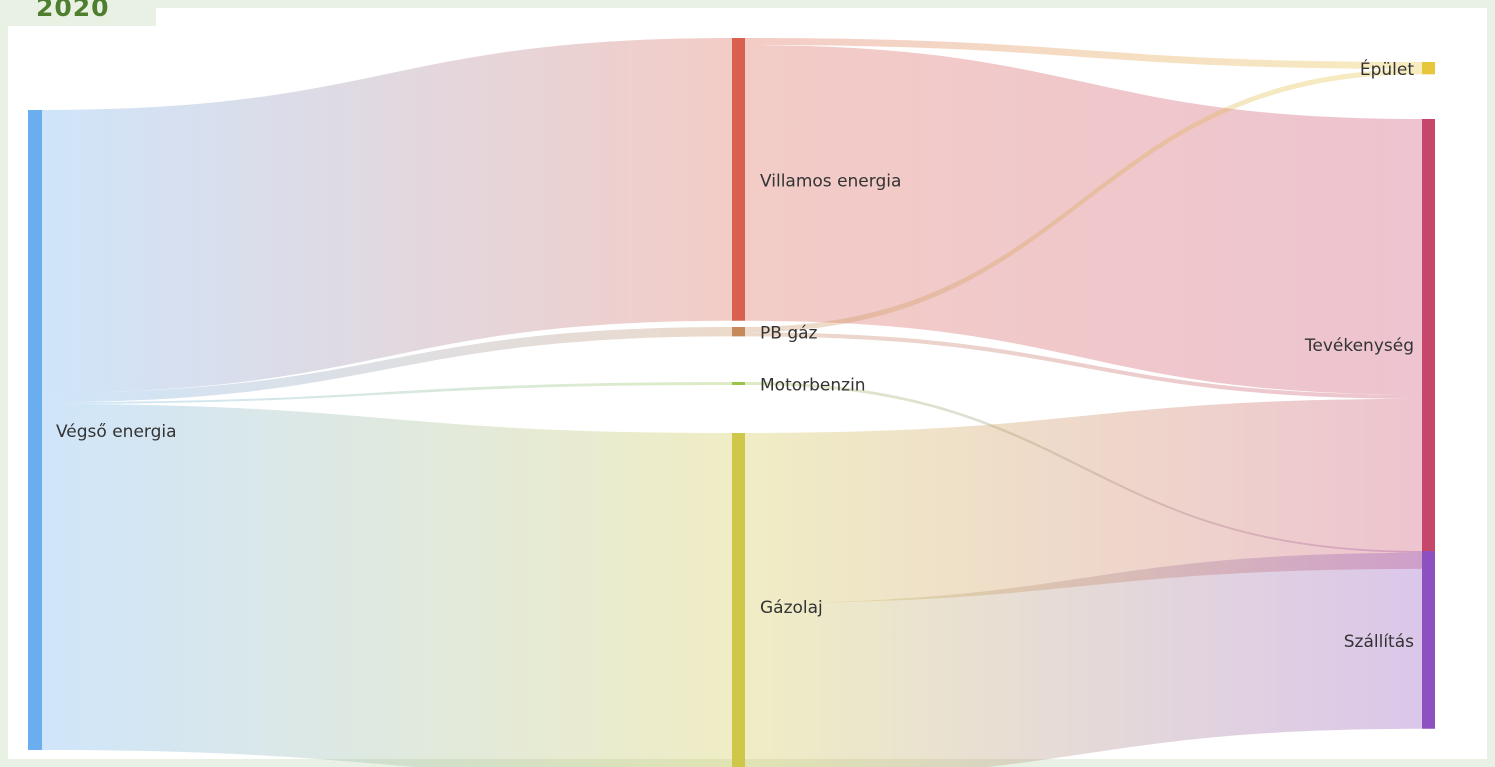 This screenshot has height=767, width=1495. What do you see at coordinates (1379, 642) in the screenshot?
I see `node-label-szallitas: Szállítás` at bounding box center [1379, 642].